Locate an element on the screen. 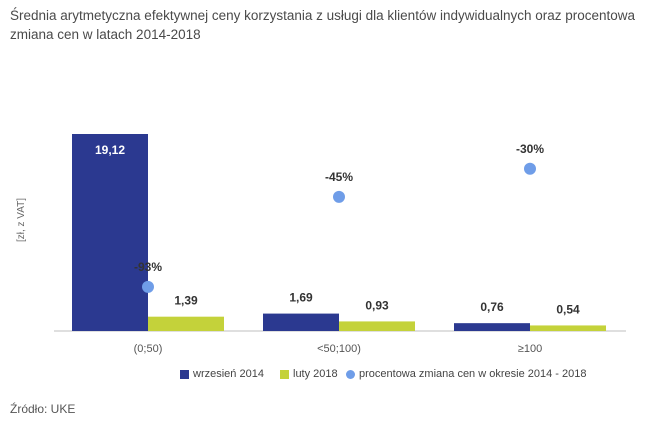  change-label-0: -93% is located at coordinates (148, 267).